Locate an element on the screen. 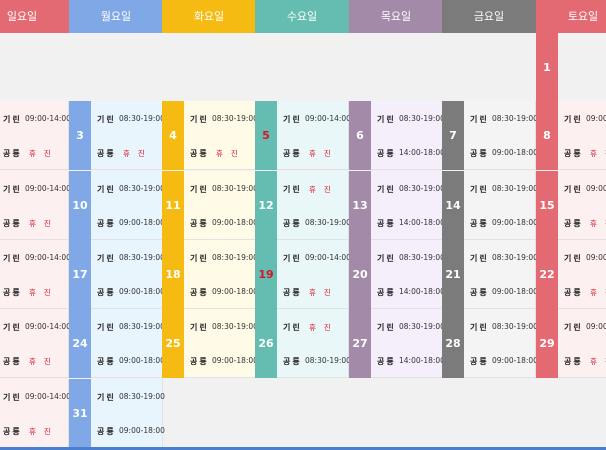 The height and width of the screenshot is (450, 606). date-number: 27 is located at coordinates (360, 343).